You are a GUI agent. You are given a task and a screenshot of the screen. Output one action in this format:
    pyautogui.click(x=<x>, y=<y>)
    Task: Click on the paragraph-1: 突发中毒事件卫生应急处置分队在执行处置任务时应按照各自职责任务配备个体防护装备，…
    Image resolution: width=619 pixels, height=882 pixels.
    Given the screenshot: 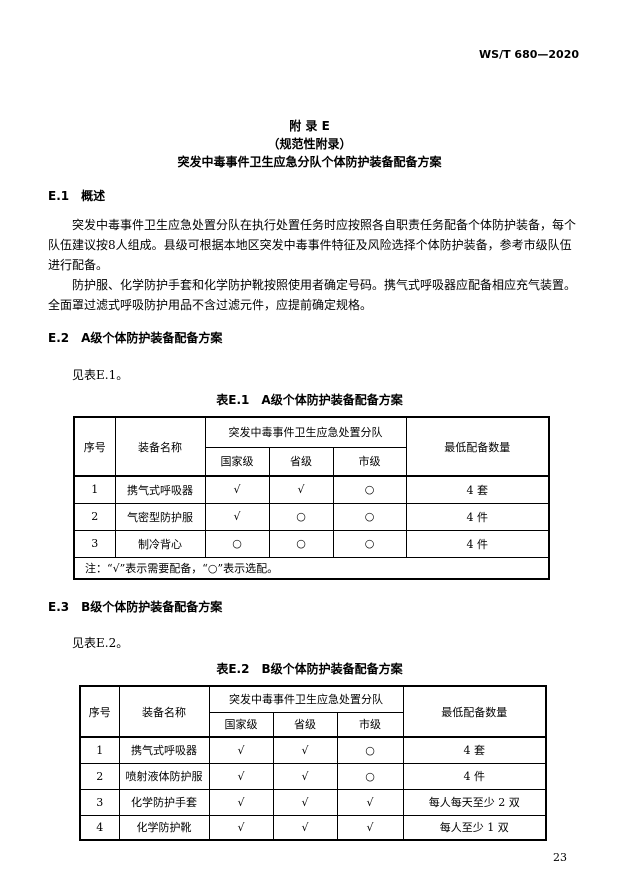 What is the action you would take?
    pyautogui.click(x=312, y=245)
    